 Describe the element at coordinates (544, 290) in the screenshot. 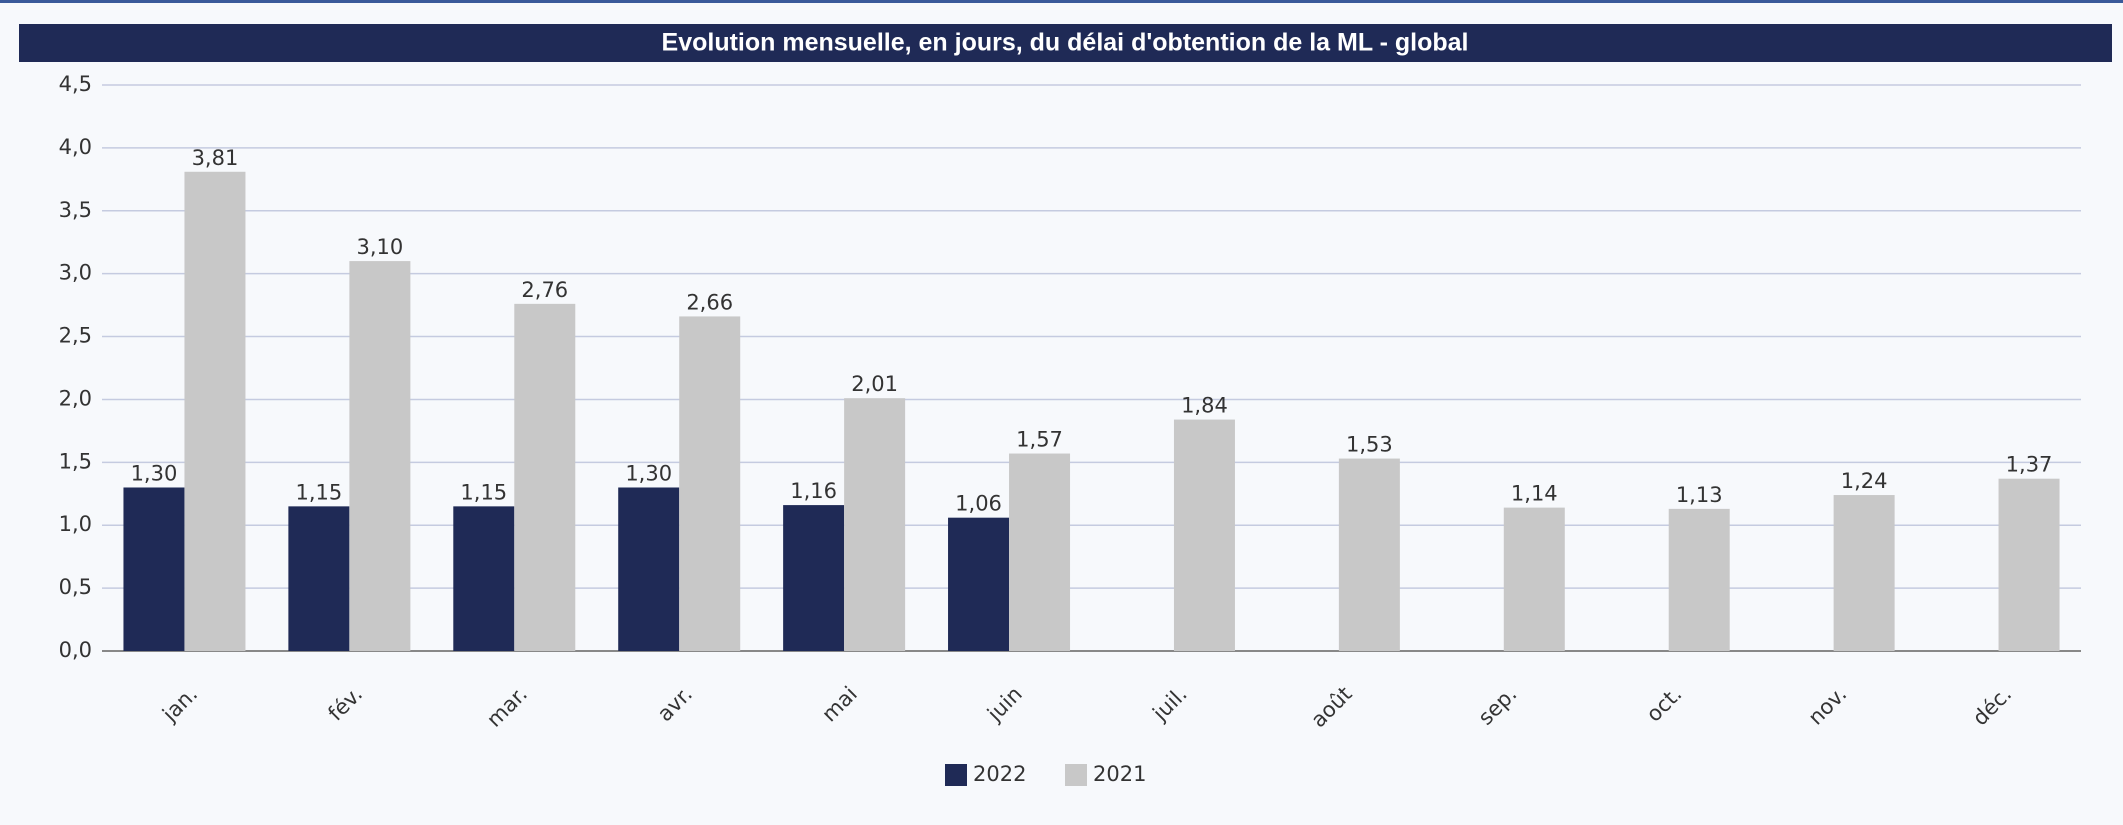

I see `value-label: 2,76` at that location.